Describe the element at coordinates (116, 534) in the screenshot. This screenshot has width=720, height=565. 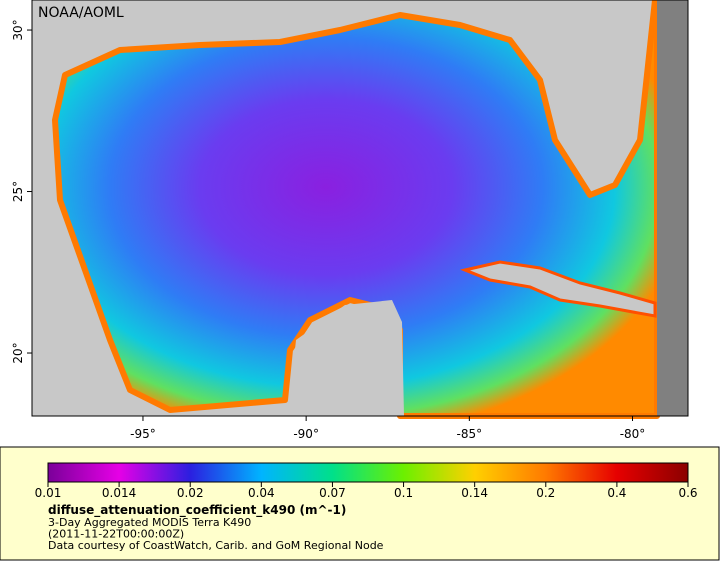
I see `legend-line: (2011-11-22T00:00:00Z)` at that location.